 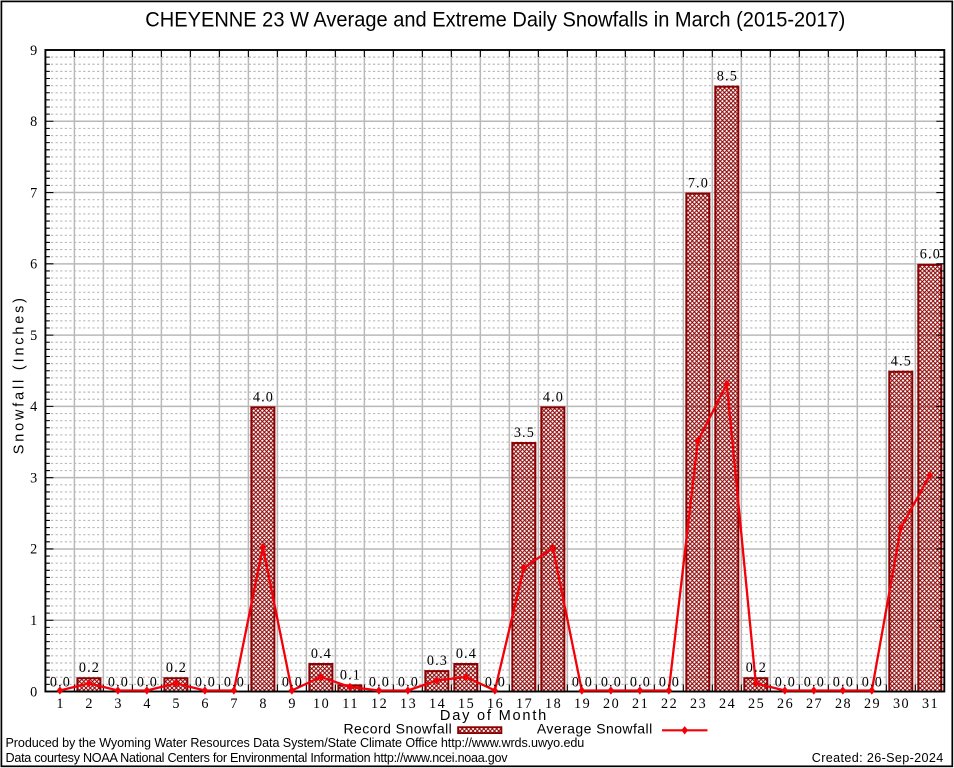 What do you see at coordinates (33, 692) in the screenshot?
I see `svg-text: 0` at bounding box center [33, 692].